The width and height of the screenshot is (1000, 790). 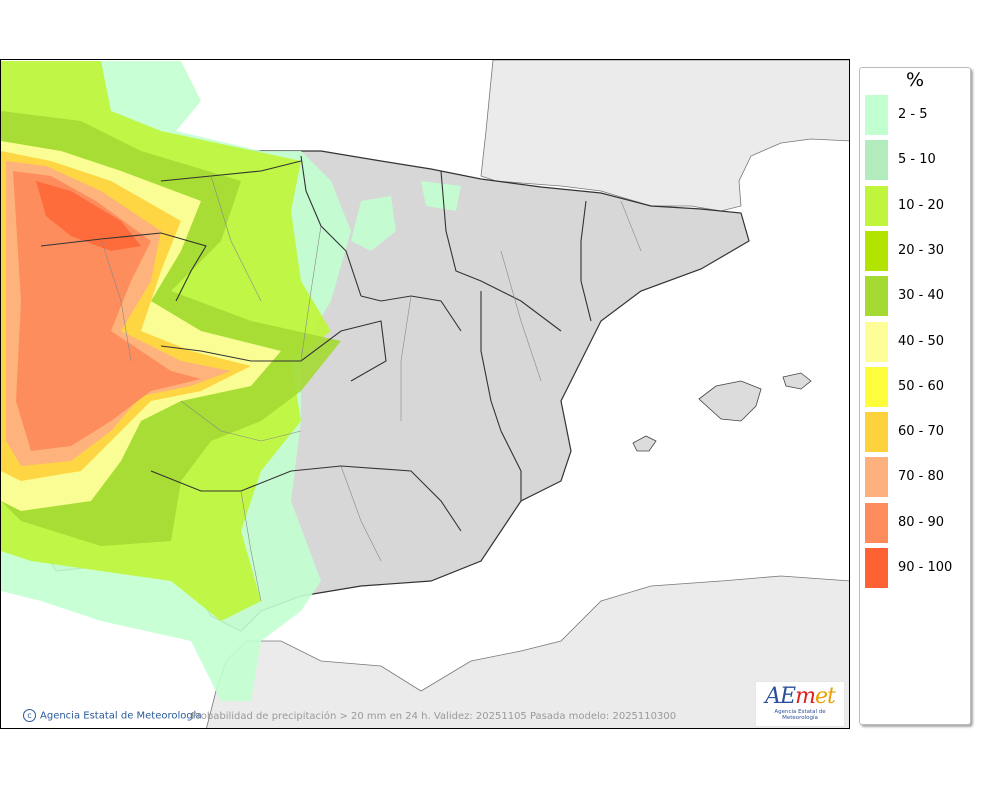 What do you see at coordinates (925, 567) in the screenshot?
I see `legend-label: 90 - 100` at bounding box center [925, 567].